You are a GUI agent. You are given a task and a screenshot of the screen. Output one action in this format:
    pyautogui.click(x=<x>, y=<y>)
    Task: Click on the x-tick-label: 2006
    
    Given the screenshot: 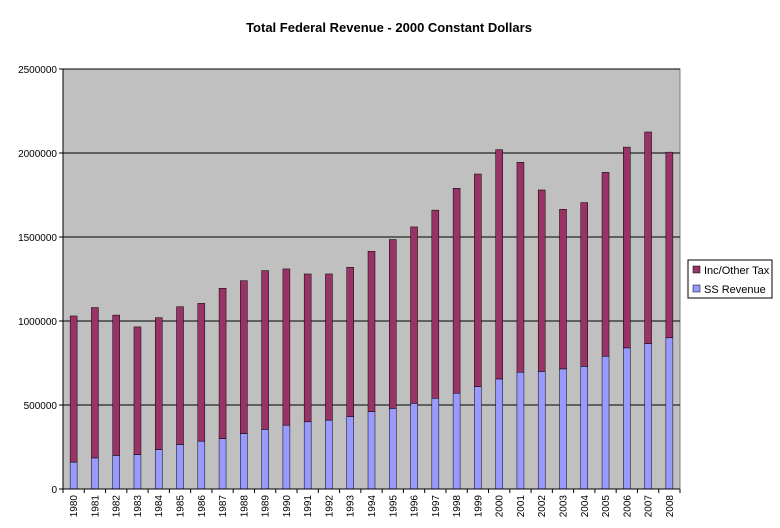 What is the action you would take?
    pyautogui.click(x=627, y=506)
    